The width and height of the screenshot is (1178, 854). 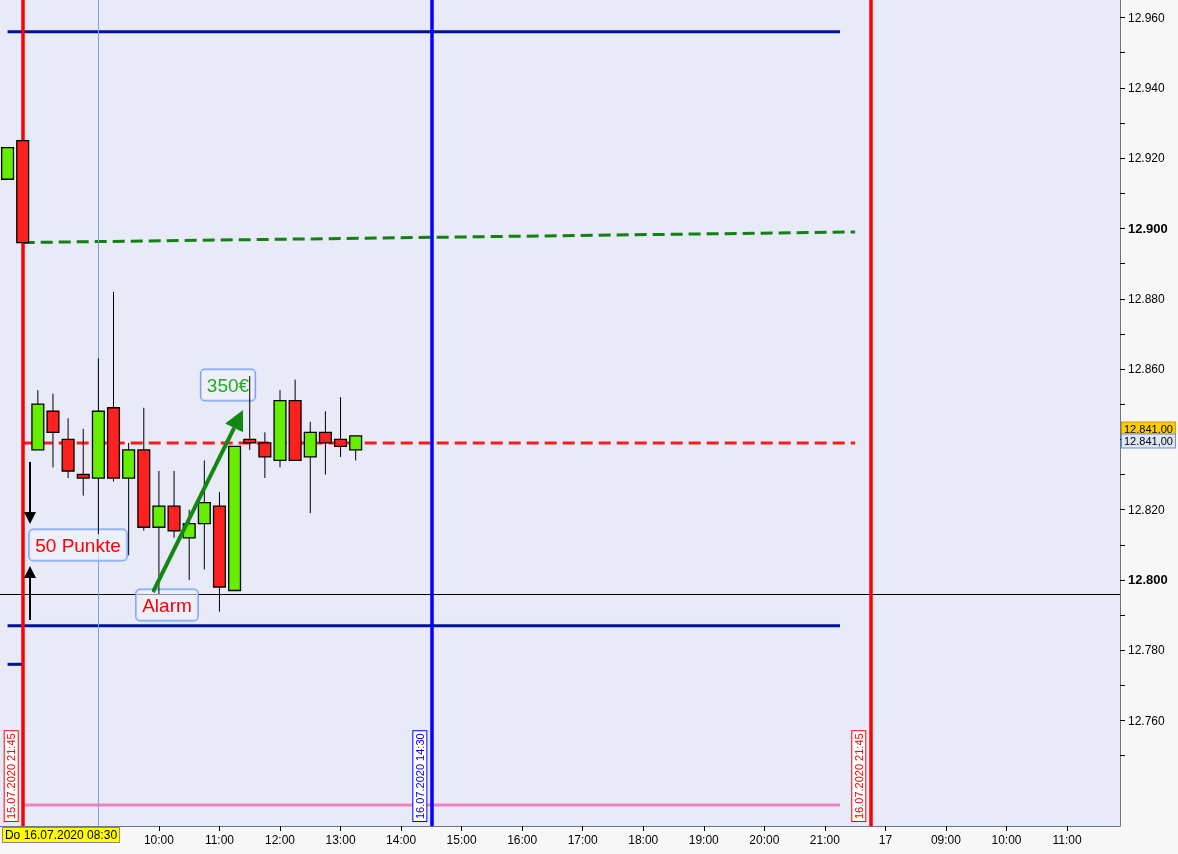 I want to click on annotation: 16.07.2020 14:30, so click(x=419, y=776).